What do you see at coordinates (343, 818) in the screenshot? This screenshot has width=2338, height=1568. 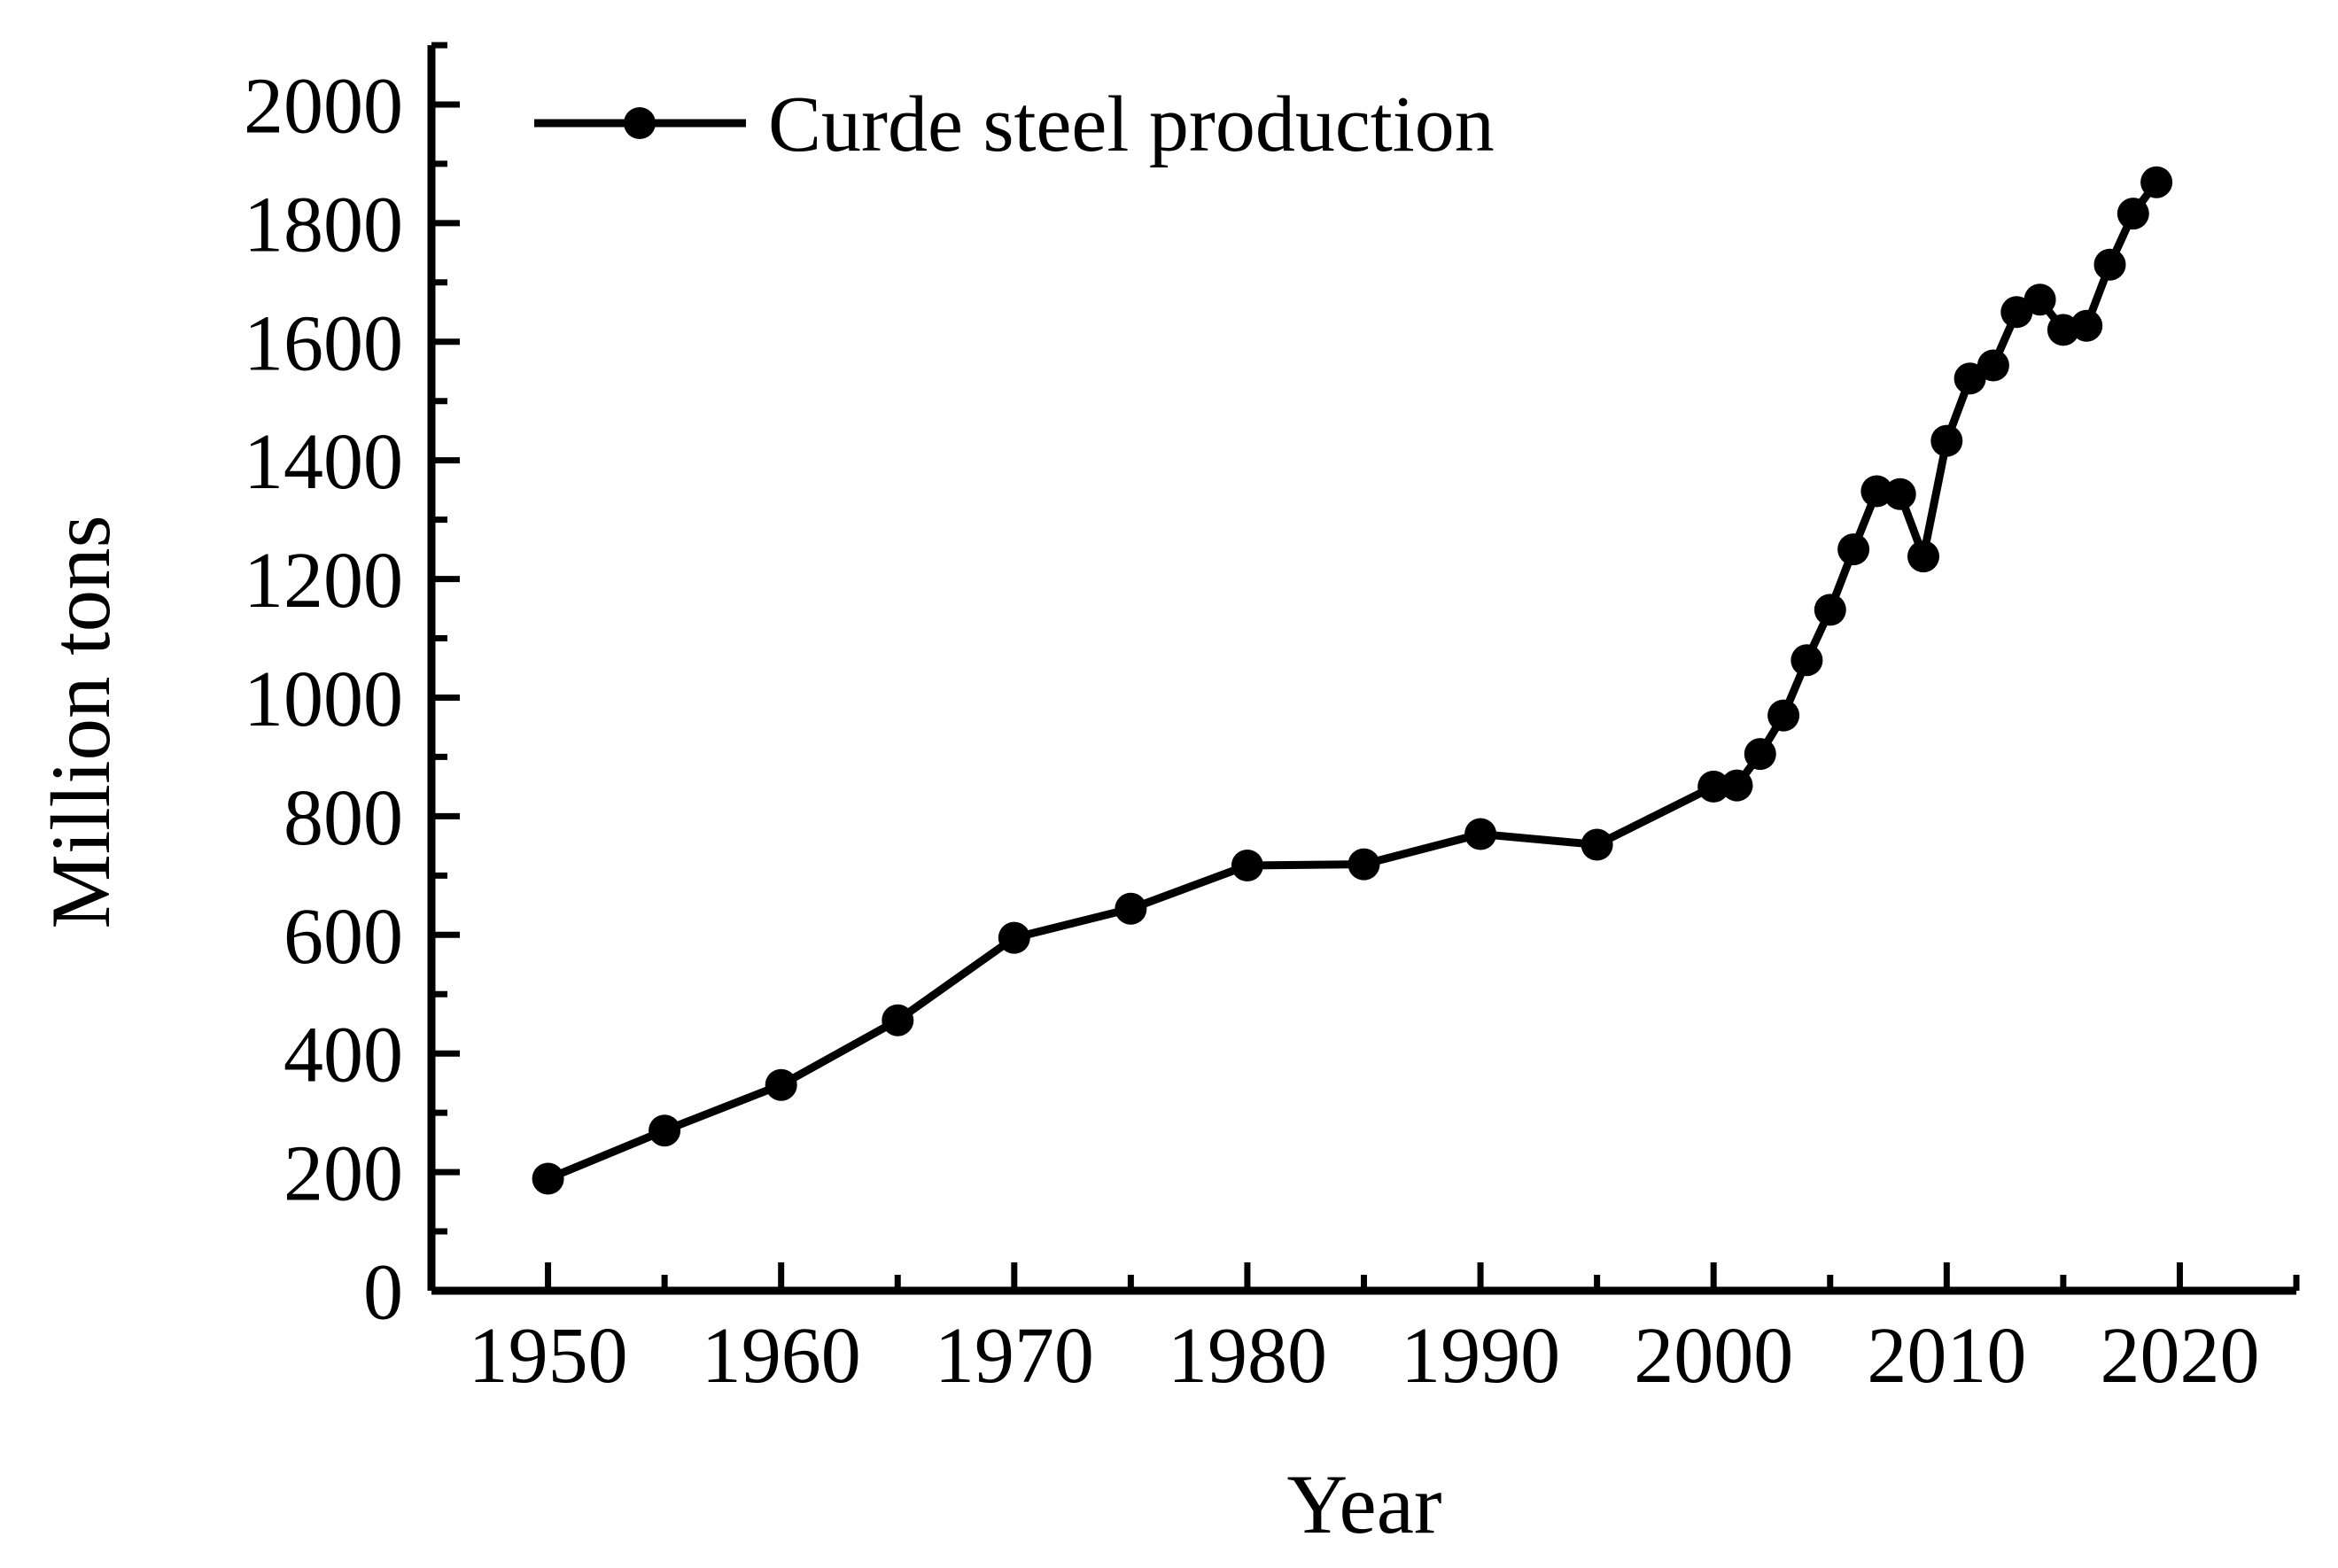 I see `y-tick-label: 800` at bounding box center [343, 818].